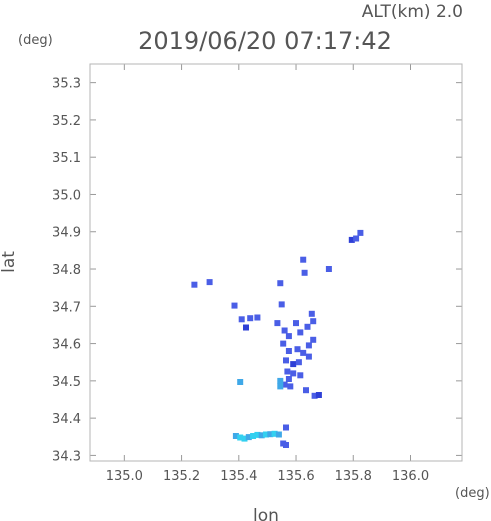  Describe the element at coordinates (66, 195) in the screenshot. I see `y-tick-label: 35.0` at that location.